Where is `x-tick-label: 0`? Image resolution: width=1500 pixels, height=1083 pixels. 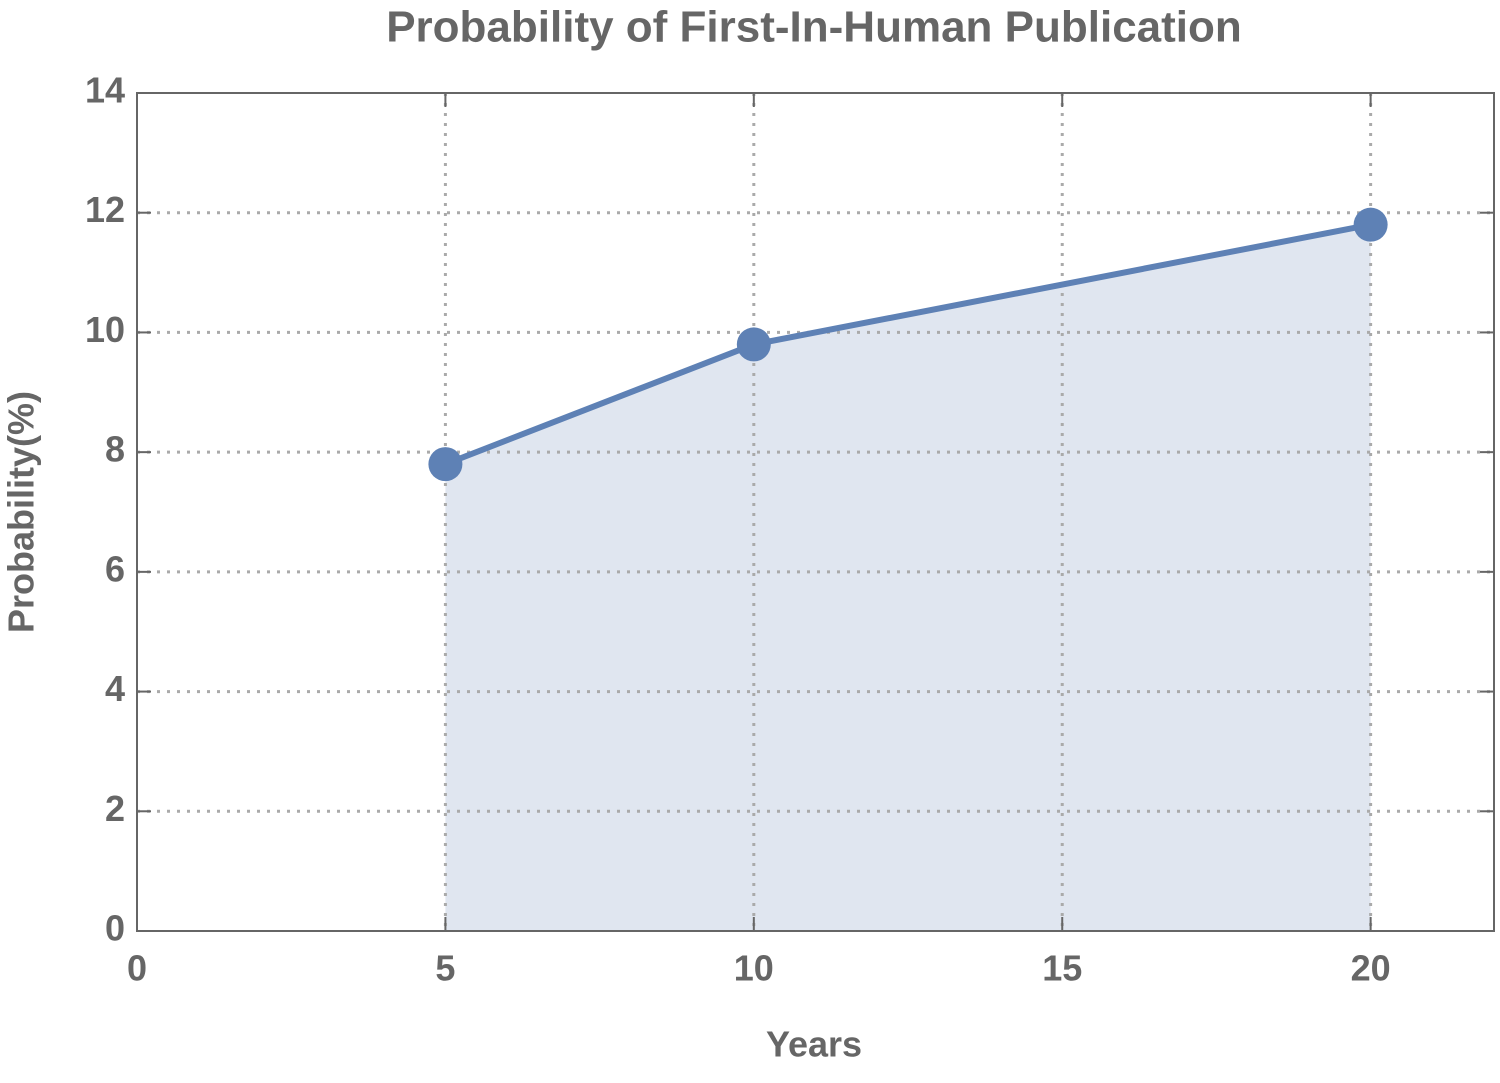
x-tick-label: 0 is located at coordinates (137, 968).